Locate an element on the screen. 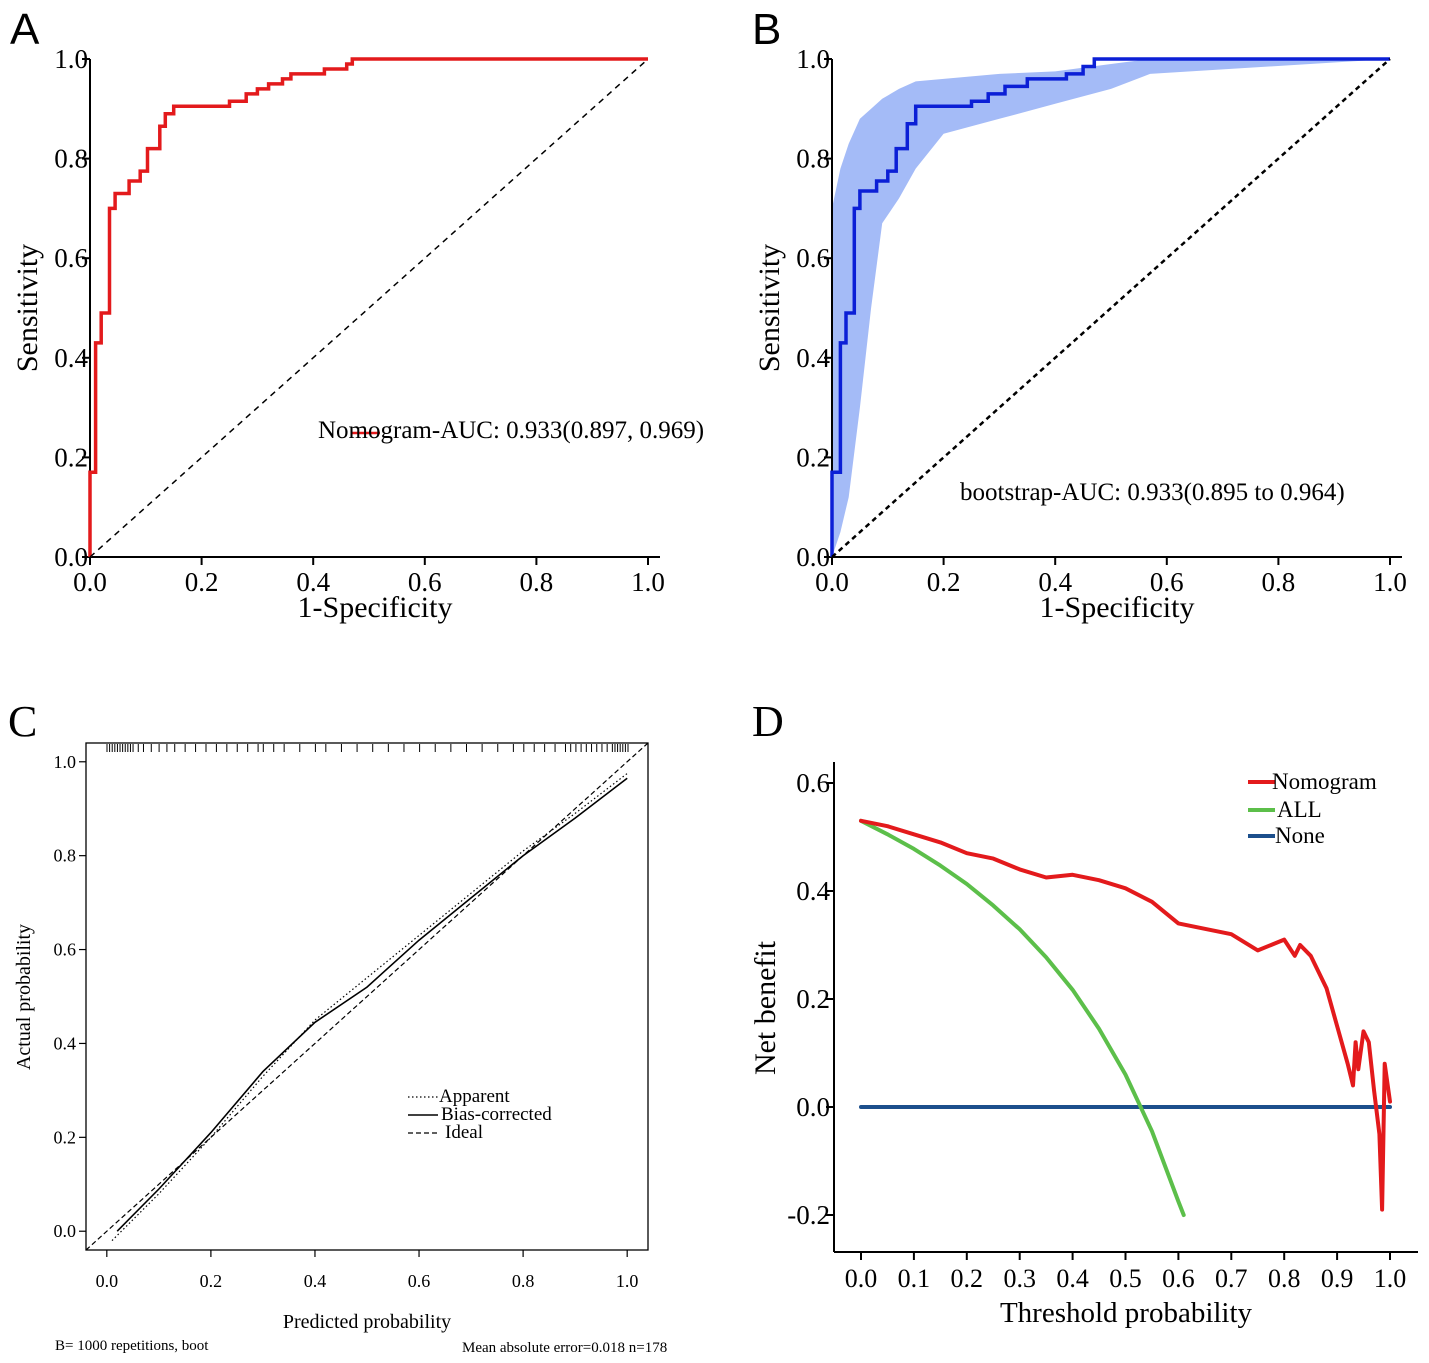  x-tick-label: 0.9 is located at coordinates (1337, 1278).